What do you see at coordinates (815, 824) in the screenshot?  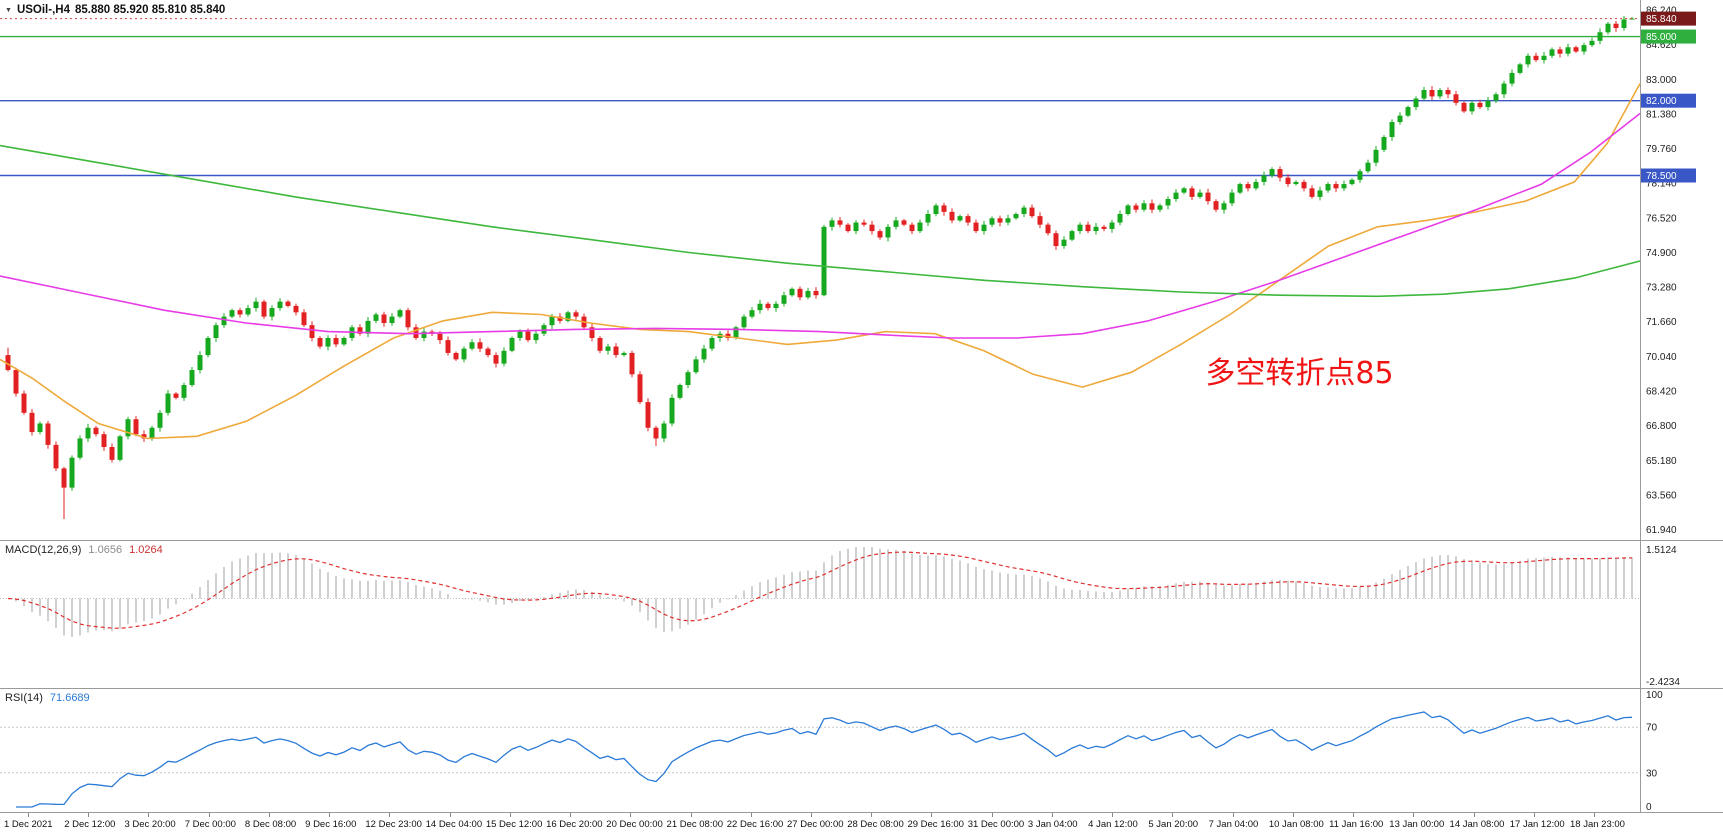 I see `time-axis-label: 27 Dec 00:00` at bounding box center [815, 824].